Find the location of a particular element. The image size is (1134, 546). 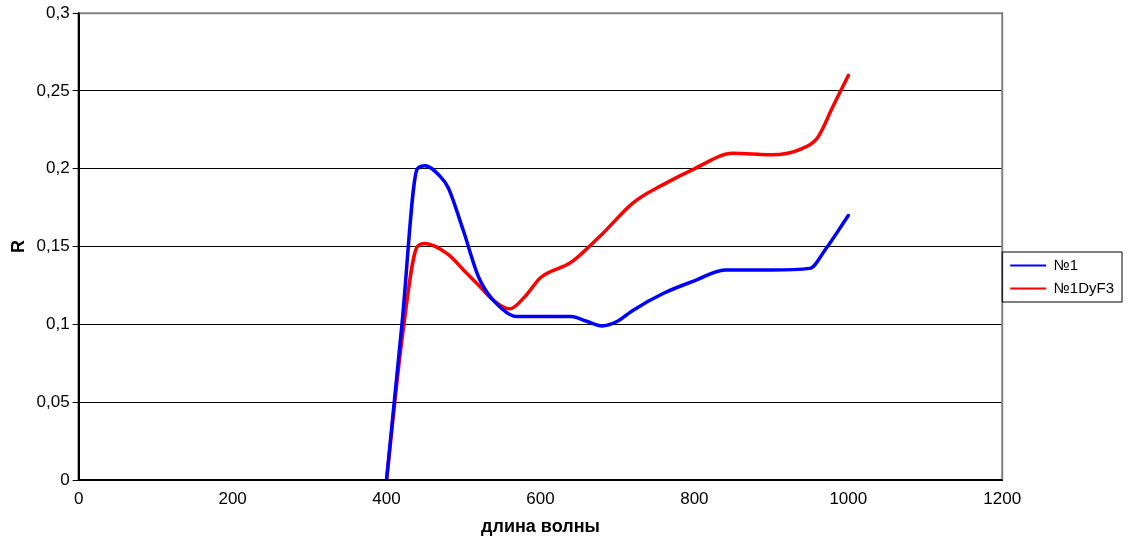

y-tick-label: 0,1 is located at coordinates (58, 324).